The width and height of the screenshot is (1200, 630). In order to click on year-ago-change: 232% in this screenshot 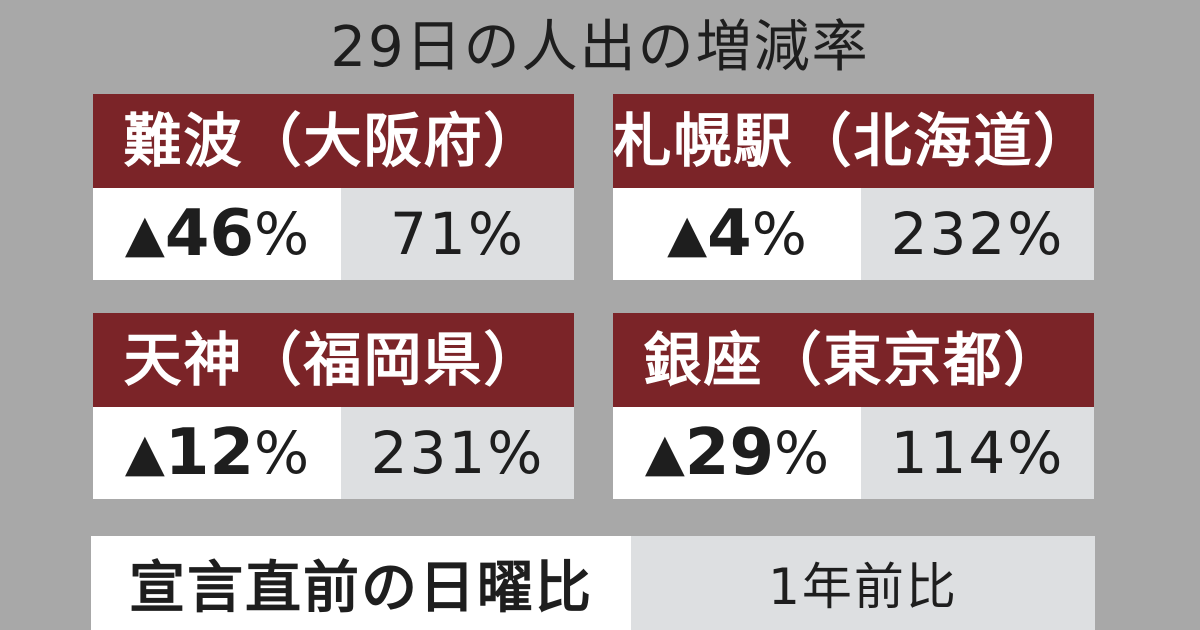, I will do `click(977, 234)`.